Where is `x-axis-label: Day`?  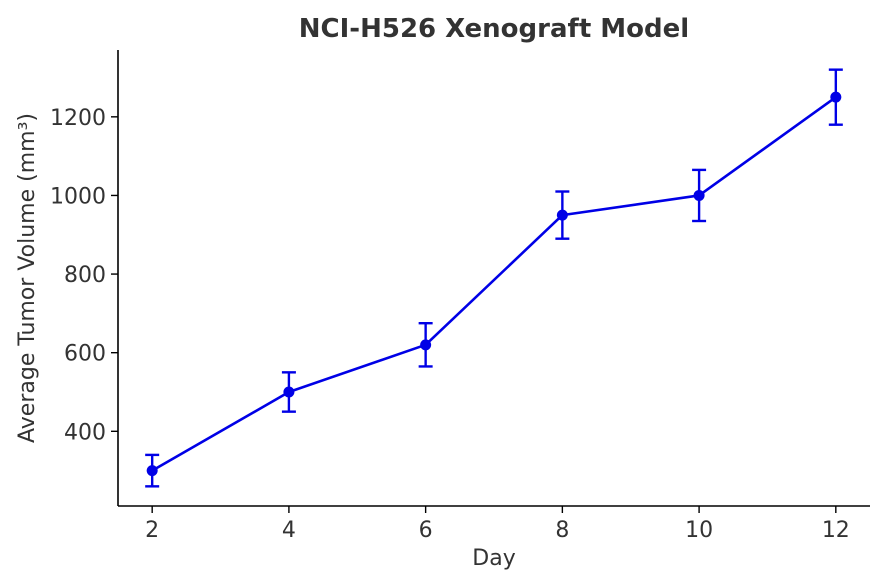
x-axis-label: Day is located at coordinates (493, 558).